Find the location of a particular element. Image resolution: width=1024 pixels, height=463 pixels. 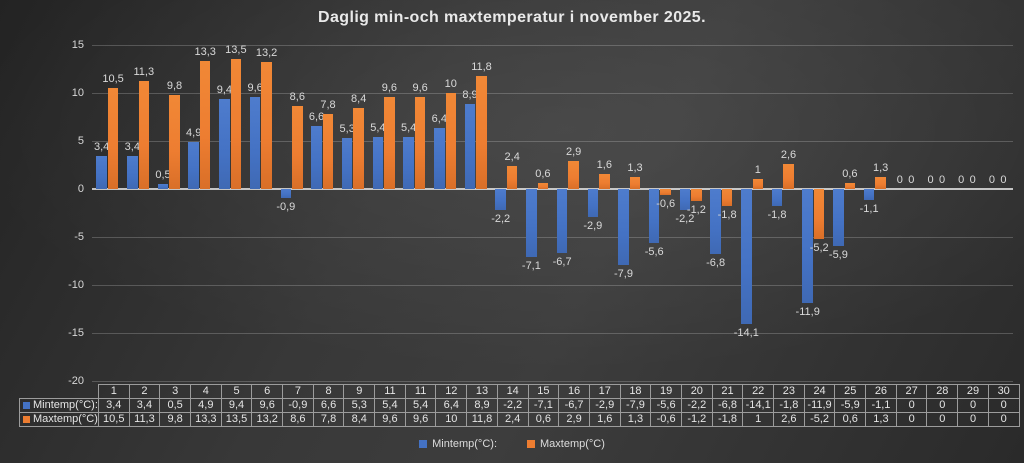

table-value-cell: -1,1 is located at coordinates (881, 405).